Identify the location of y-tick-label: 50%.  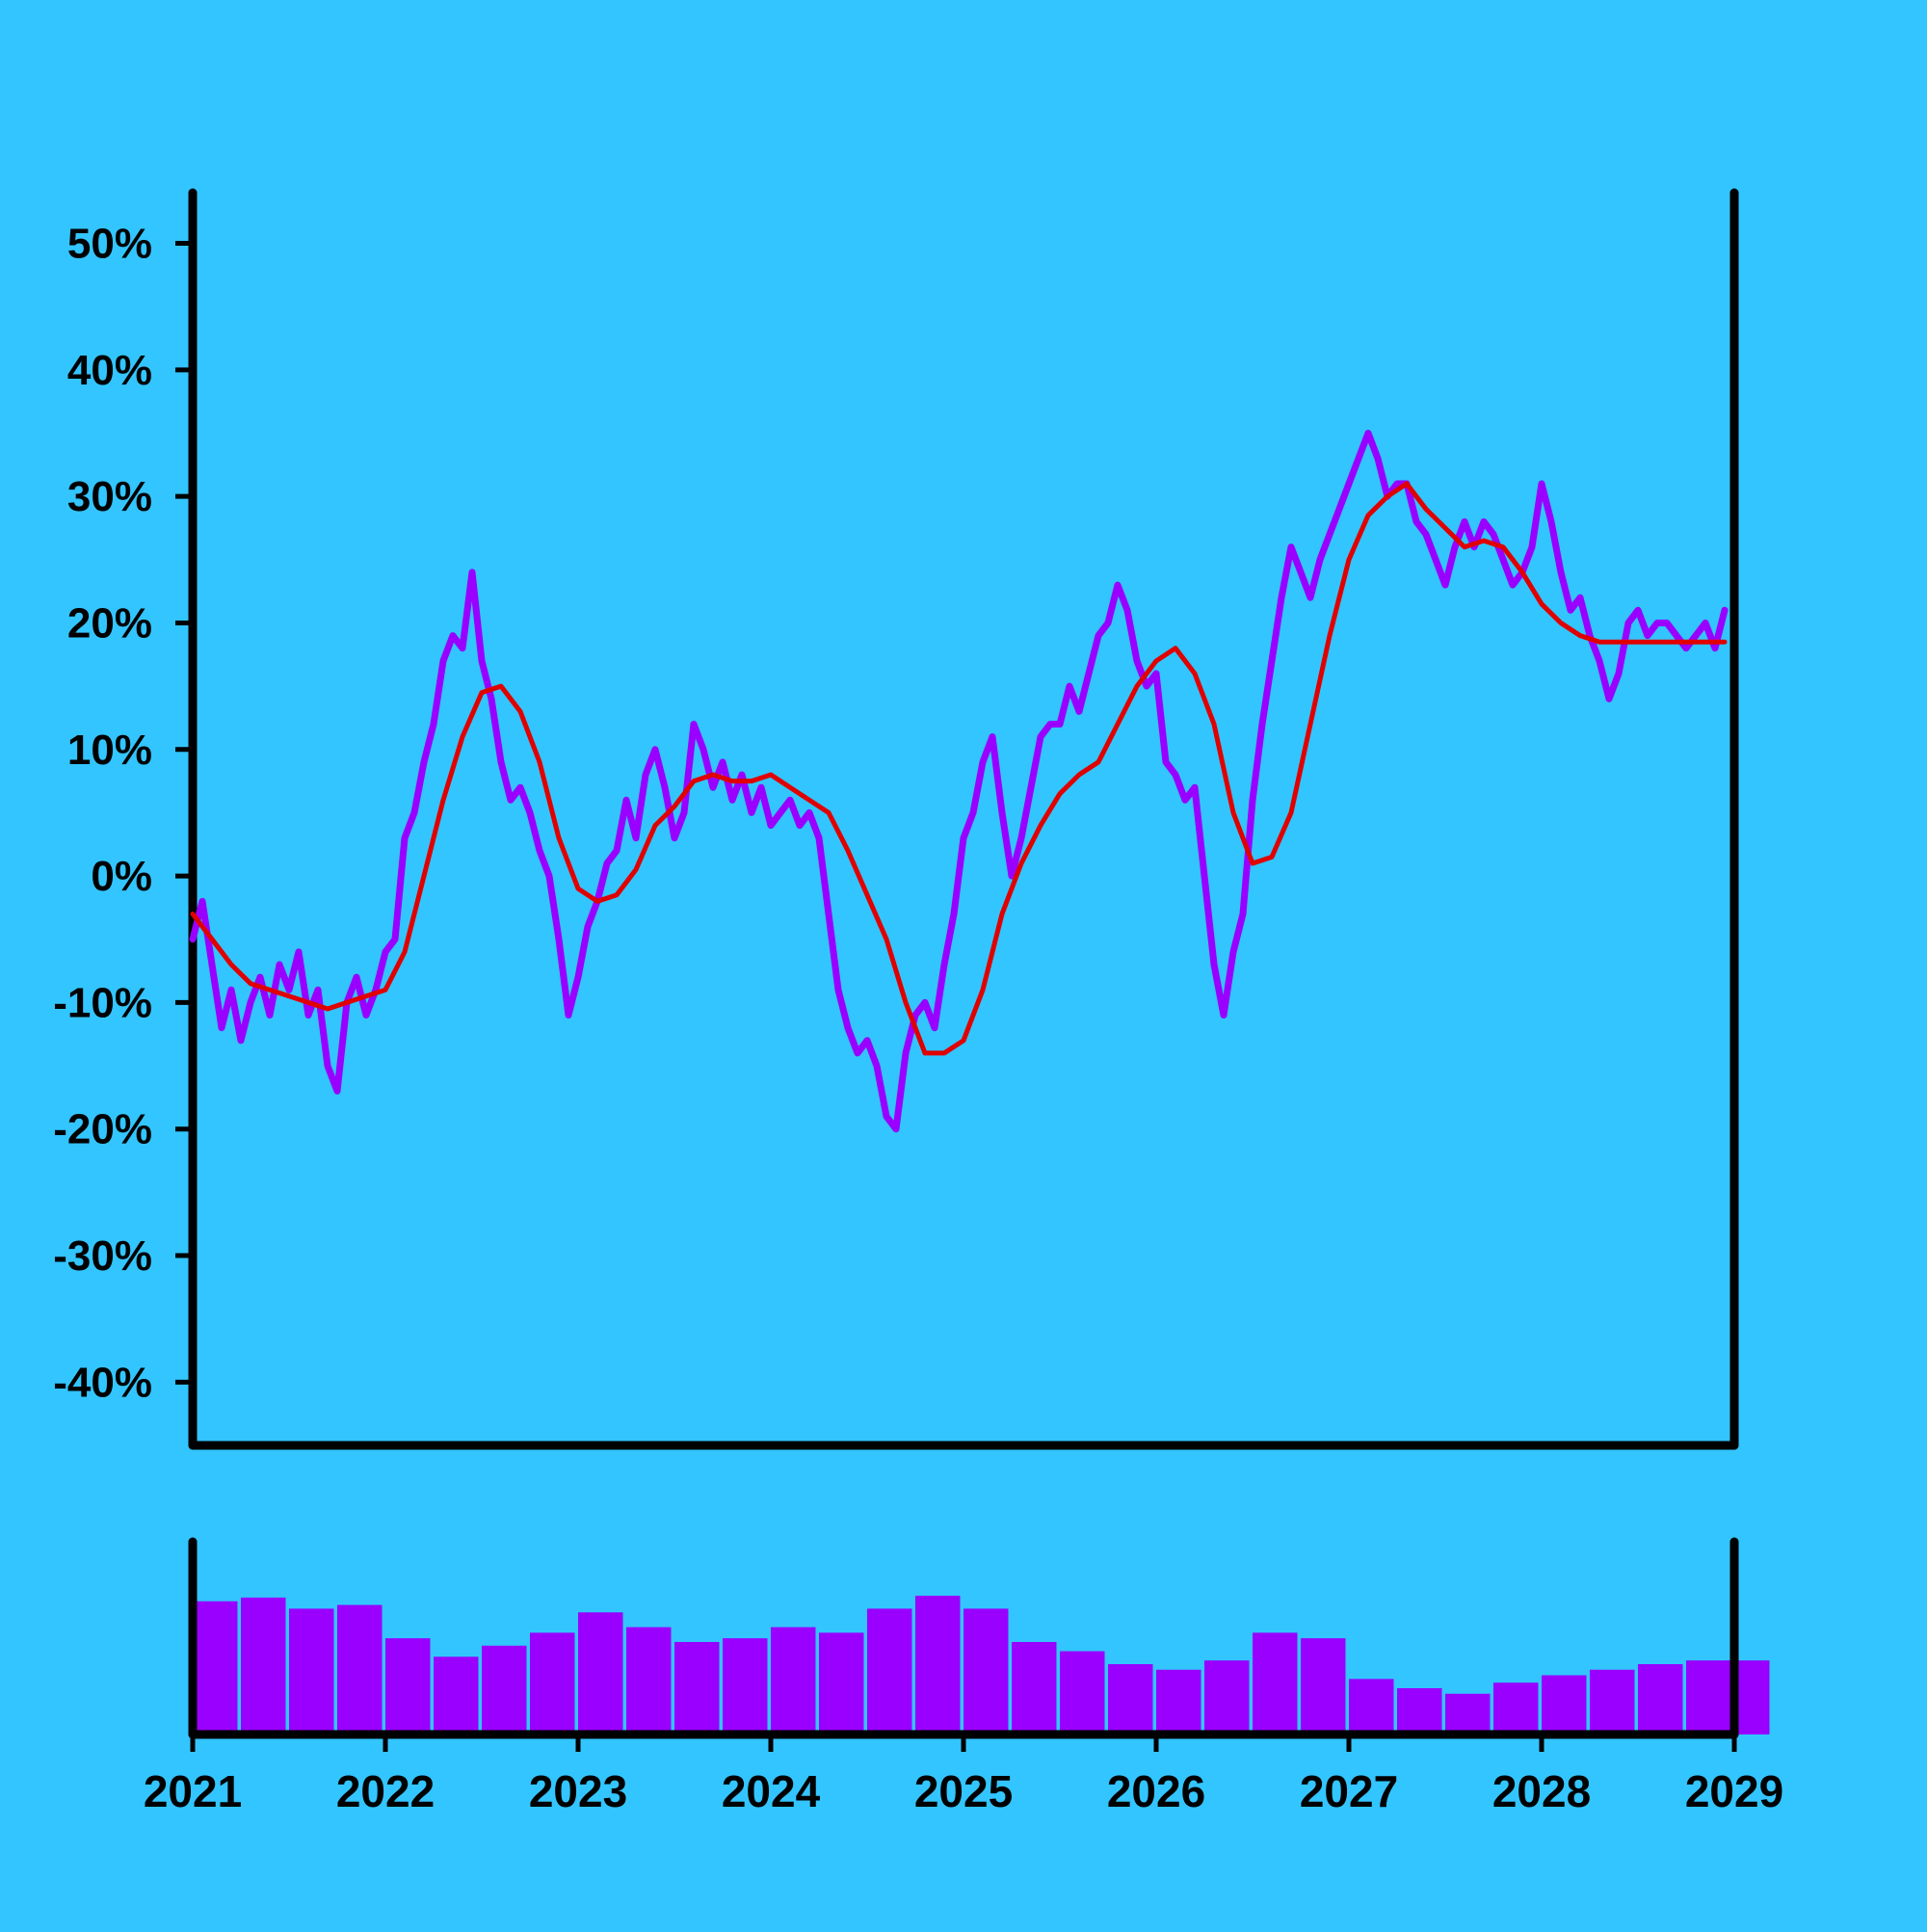
(109, 244).